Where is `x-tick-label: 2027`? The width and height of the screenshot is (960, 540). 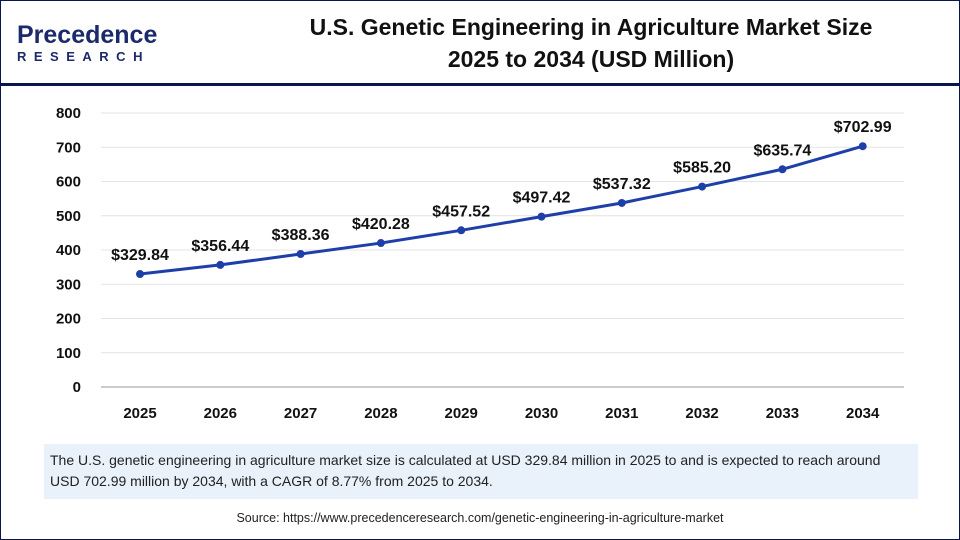
x-tick-label: 2027 is located at coordinates (300, 413).